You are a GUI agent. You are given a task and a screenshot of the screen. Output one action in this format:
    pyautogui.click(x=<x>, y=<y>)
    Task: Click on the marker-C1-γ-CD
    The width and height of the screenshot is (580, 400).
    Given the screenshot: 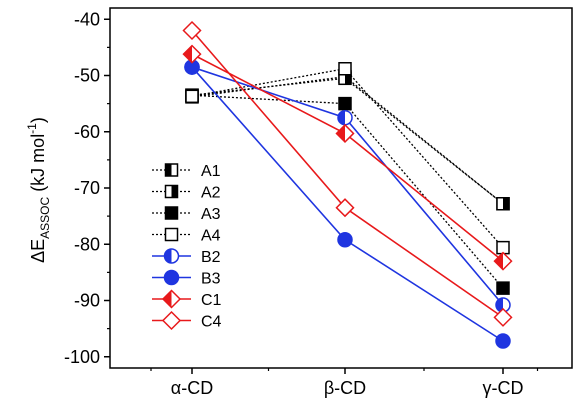 What is the action you would take?
    pyautogui.click(x=503, y=261)
    